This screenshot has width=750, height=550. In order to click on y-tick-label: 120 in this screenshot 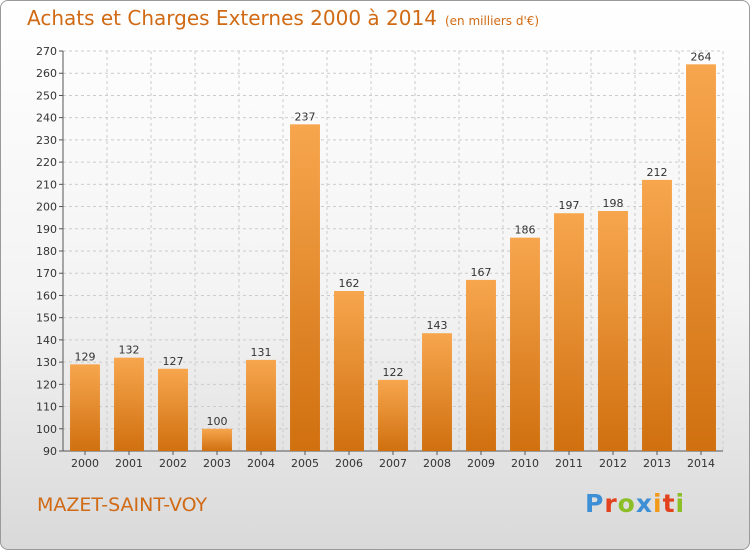, I will do `click(46, 384)`.